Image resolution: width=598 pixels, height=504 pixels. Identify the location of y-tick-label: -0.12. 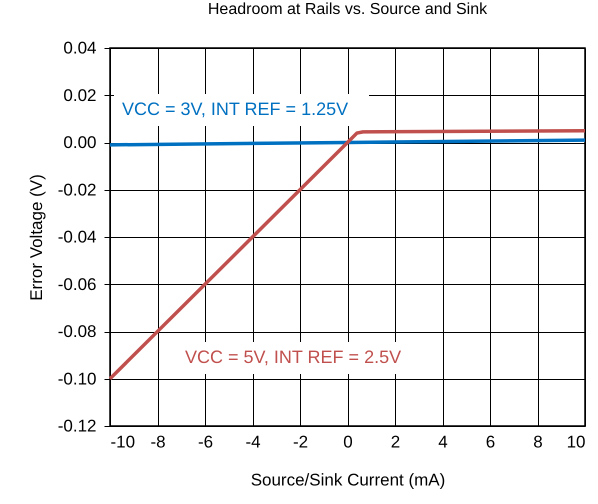
(77, 426).